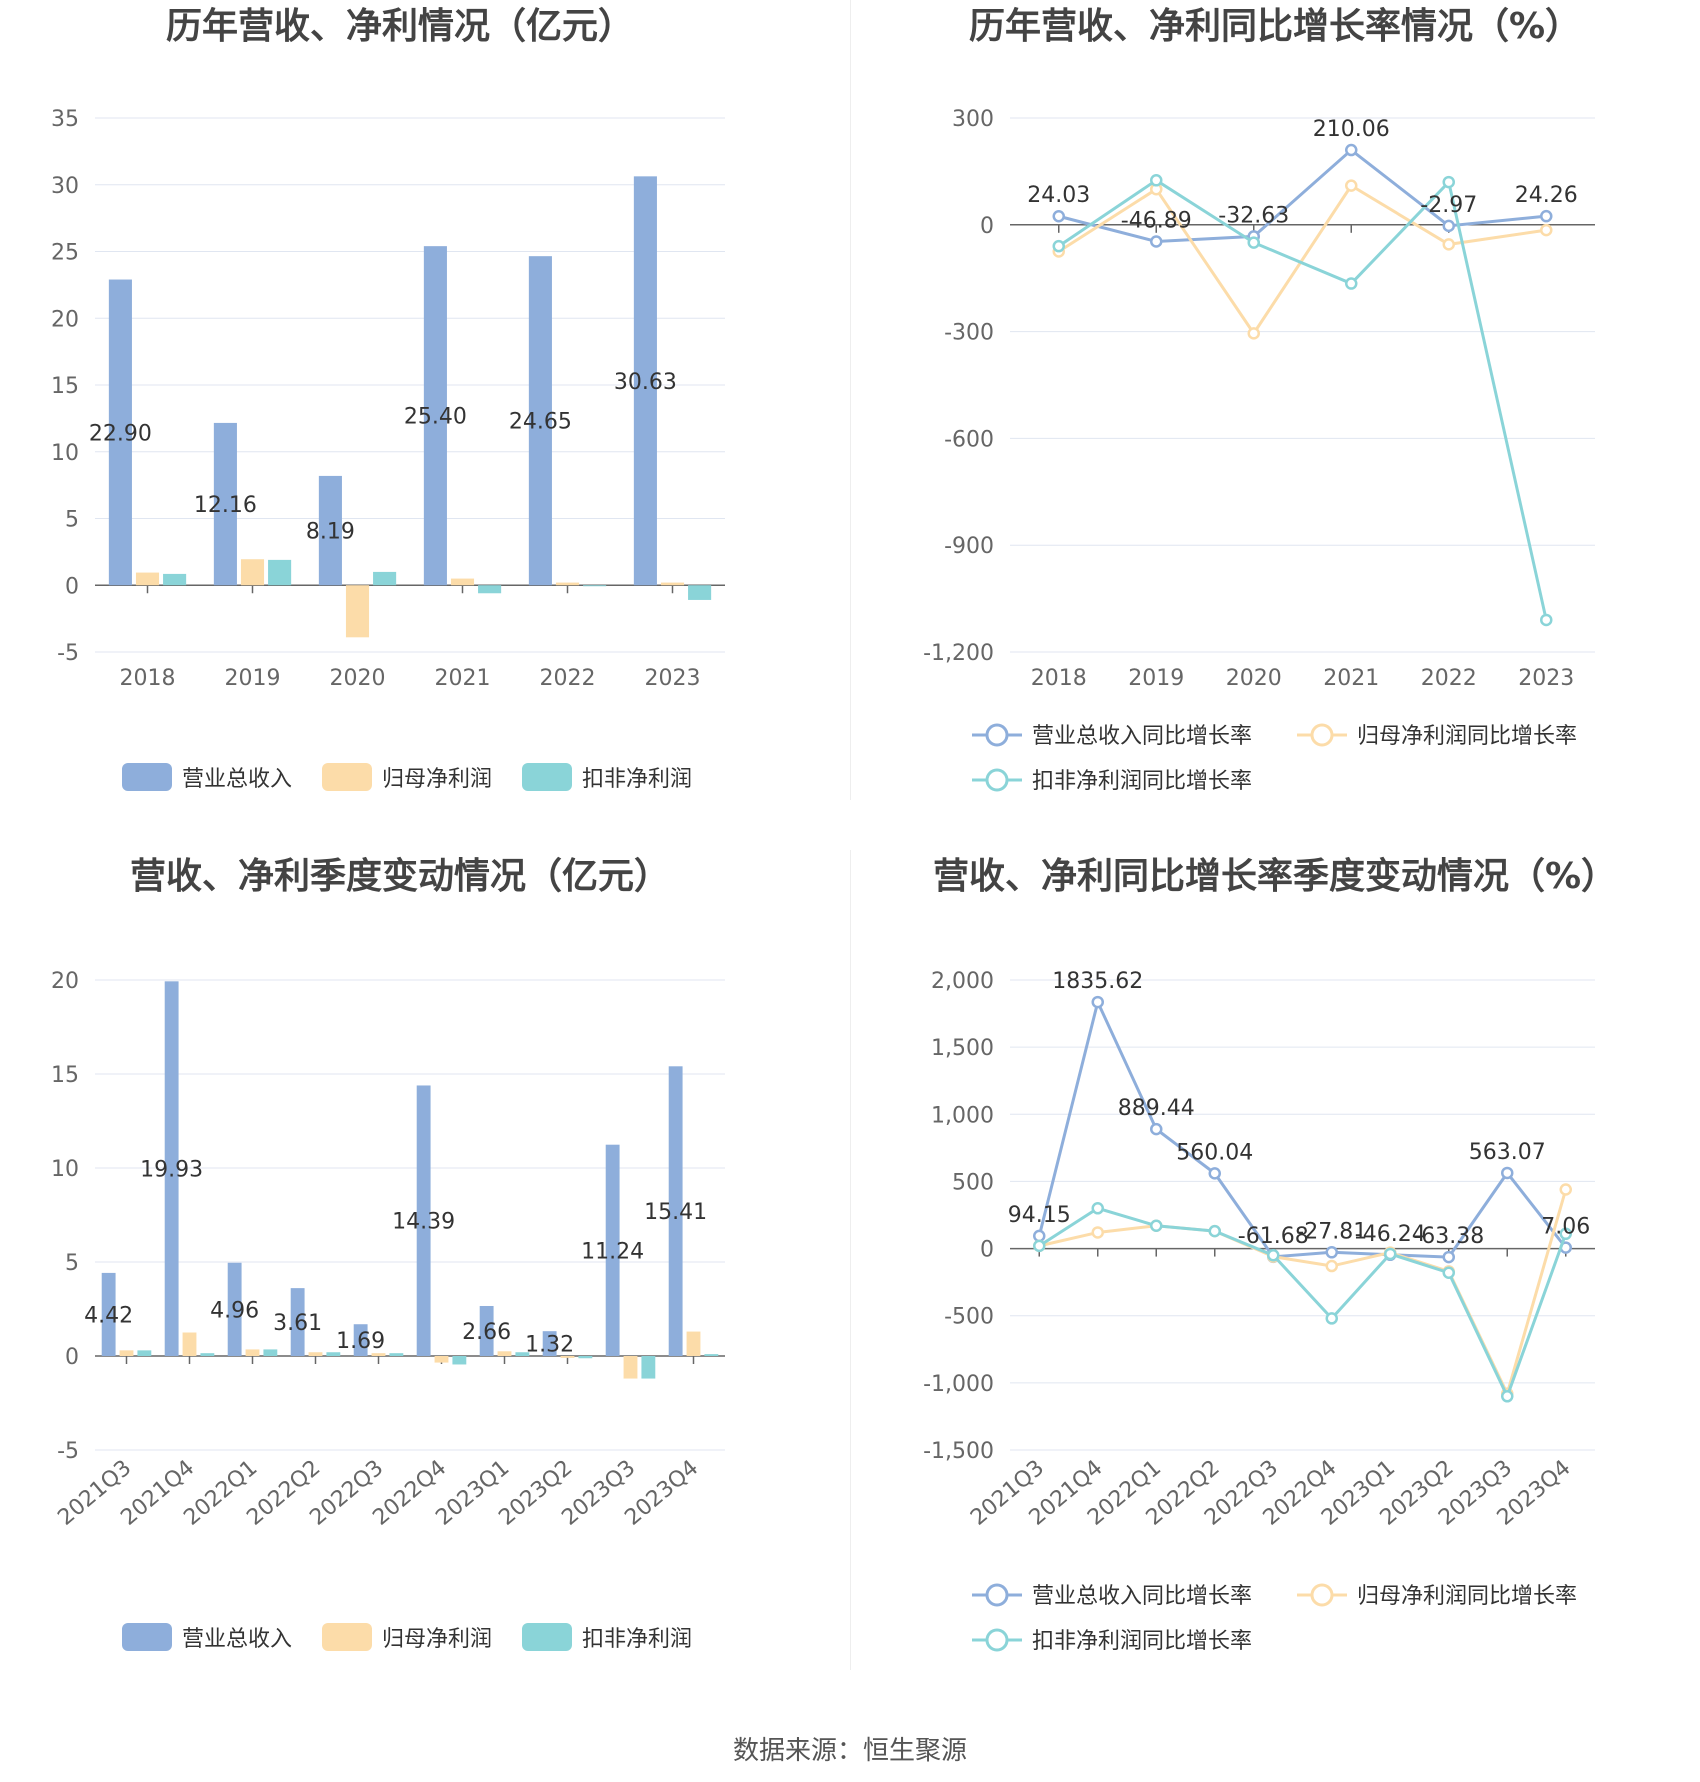  What do you see at coordinates (969, 333) in the screenshot?
I see `y-tick-label: -300` at bounding box center [969, 333].